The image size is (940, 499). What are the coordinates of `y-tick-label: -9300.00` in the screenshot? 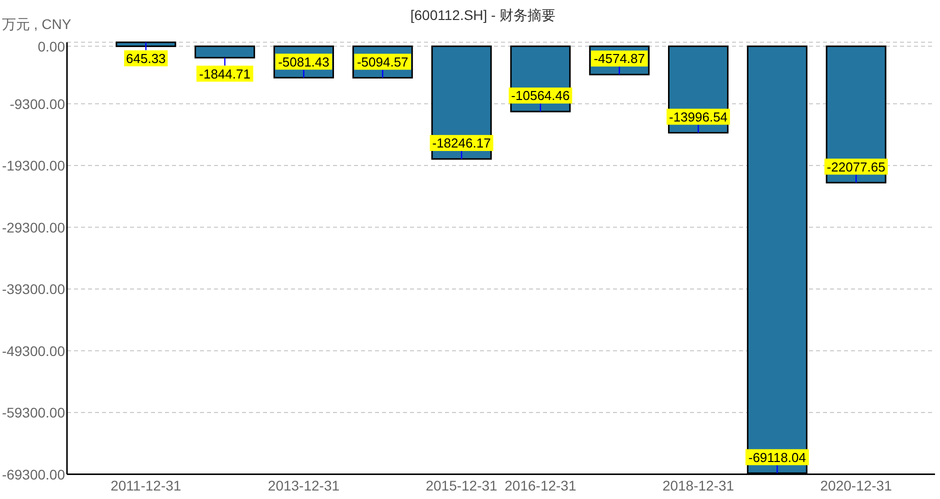 It's located at (38, 104).